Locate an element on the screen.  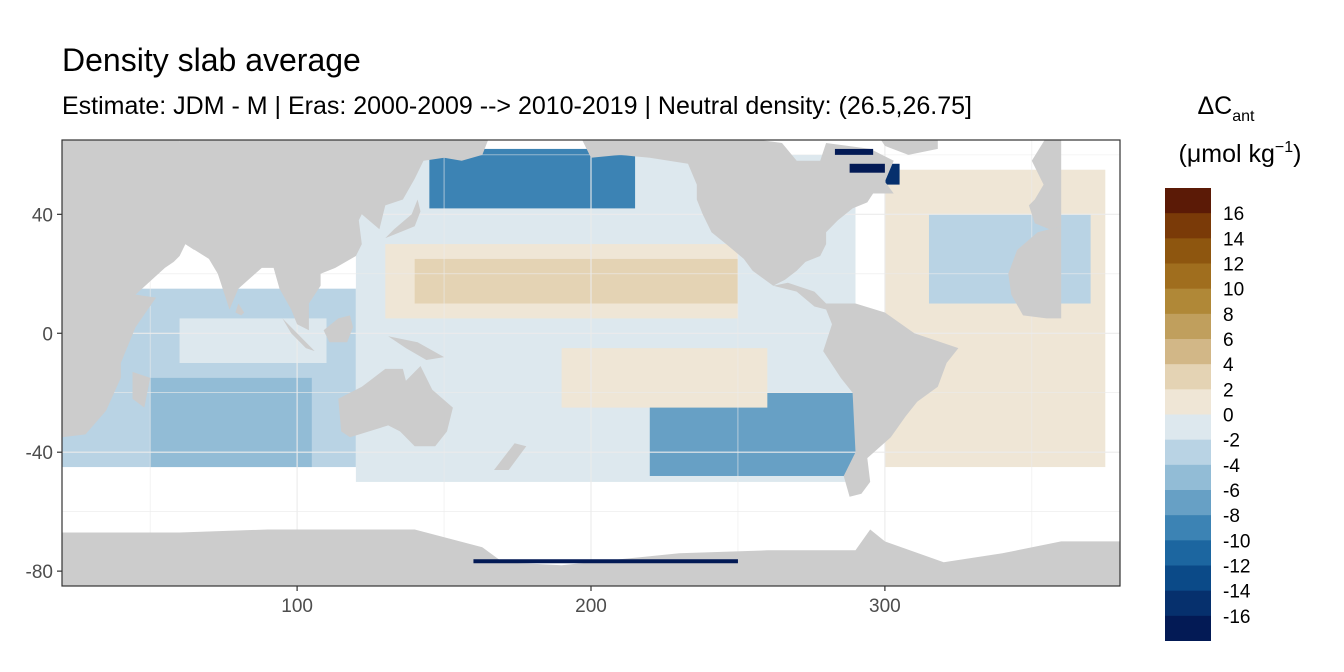
x-tick-label: 300 is located at coordinates (885, 606).